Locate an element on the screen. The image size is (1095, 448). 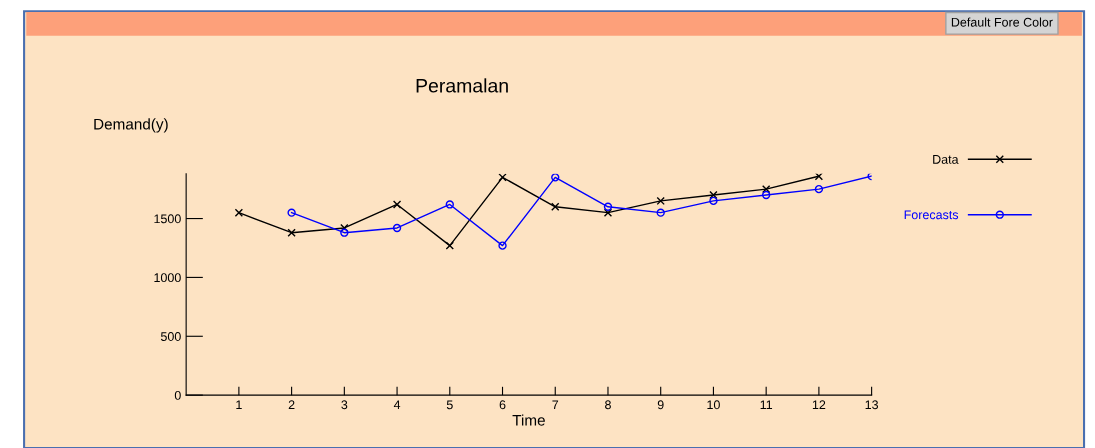
x-tick-label: 4 is located at coordinates (397, 405).